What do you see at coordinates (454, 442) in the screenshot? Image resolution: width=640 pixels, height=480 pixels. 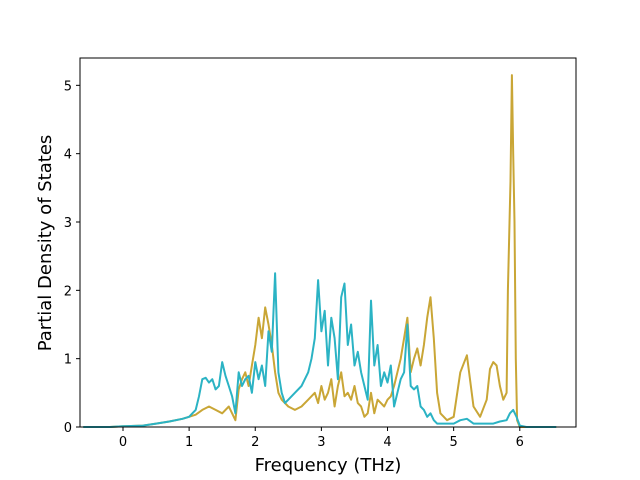 I see `x-tick-label: 5` at bounding box center [454, 442].